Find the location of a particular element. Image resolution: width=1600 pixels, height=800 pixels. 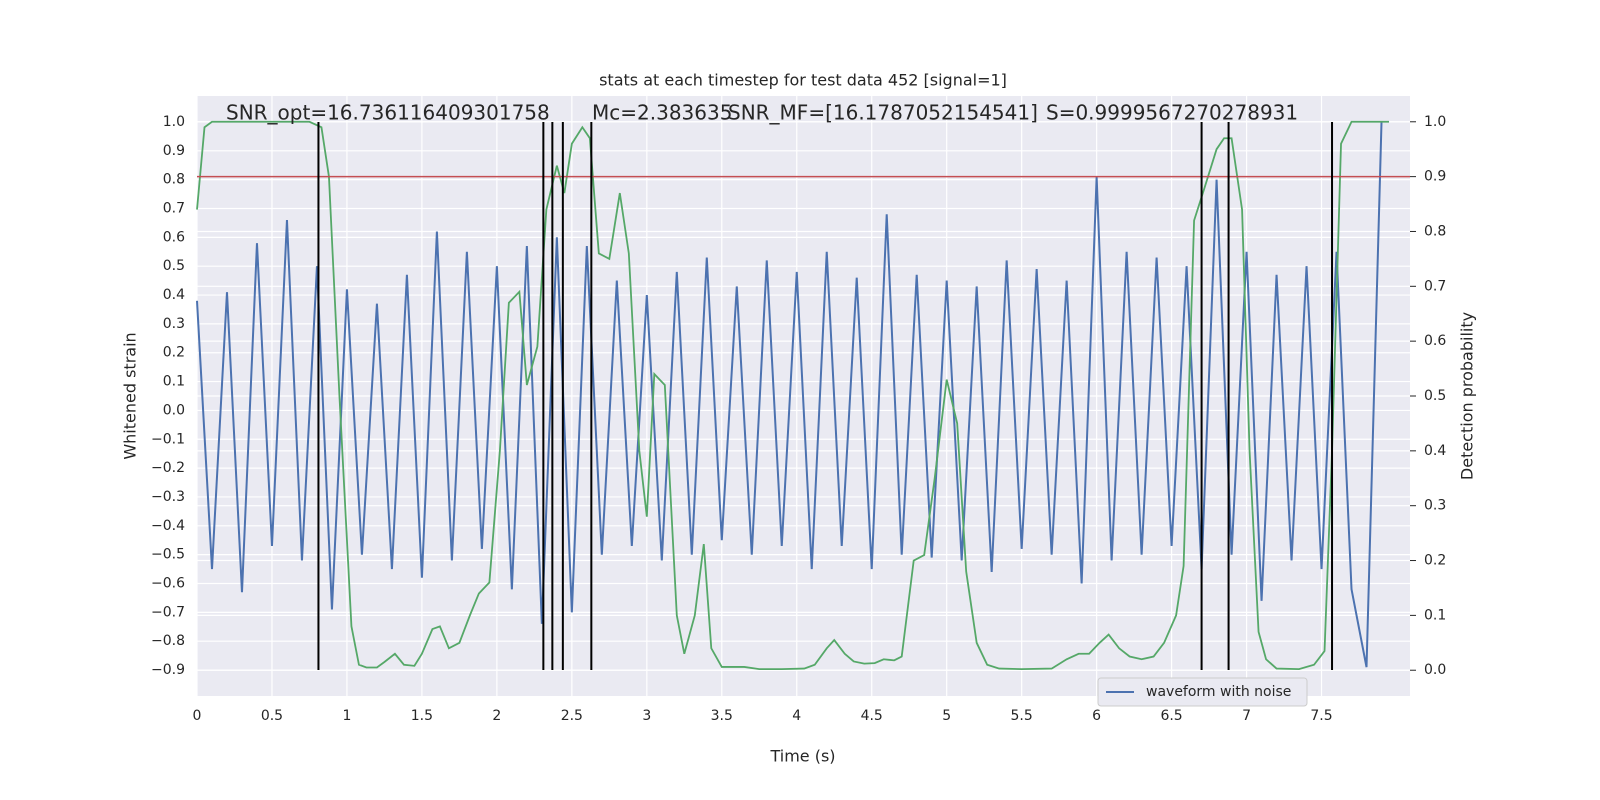

y-tick-label: 0.0 is located at coordinates (174, 410).